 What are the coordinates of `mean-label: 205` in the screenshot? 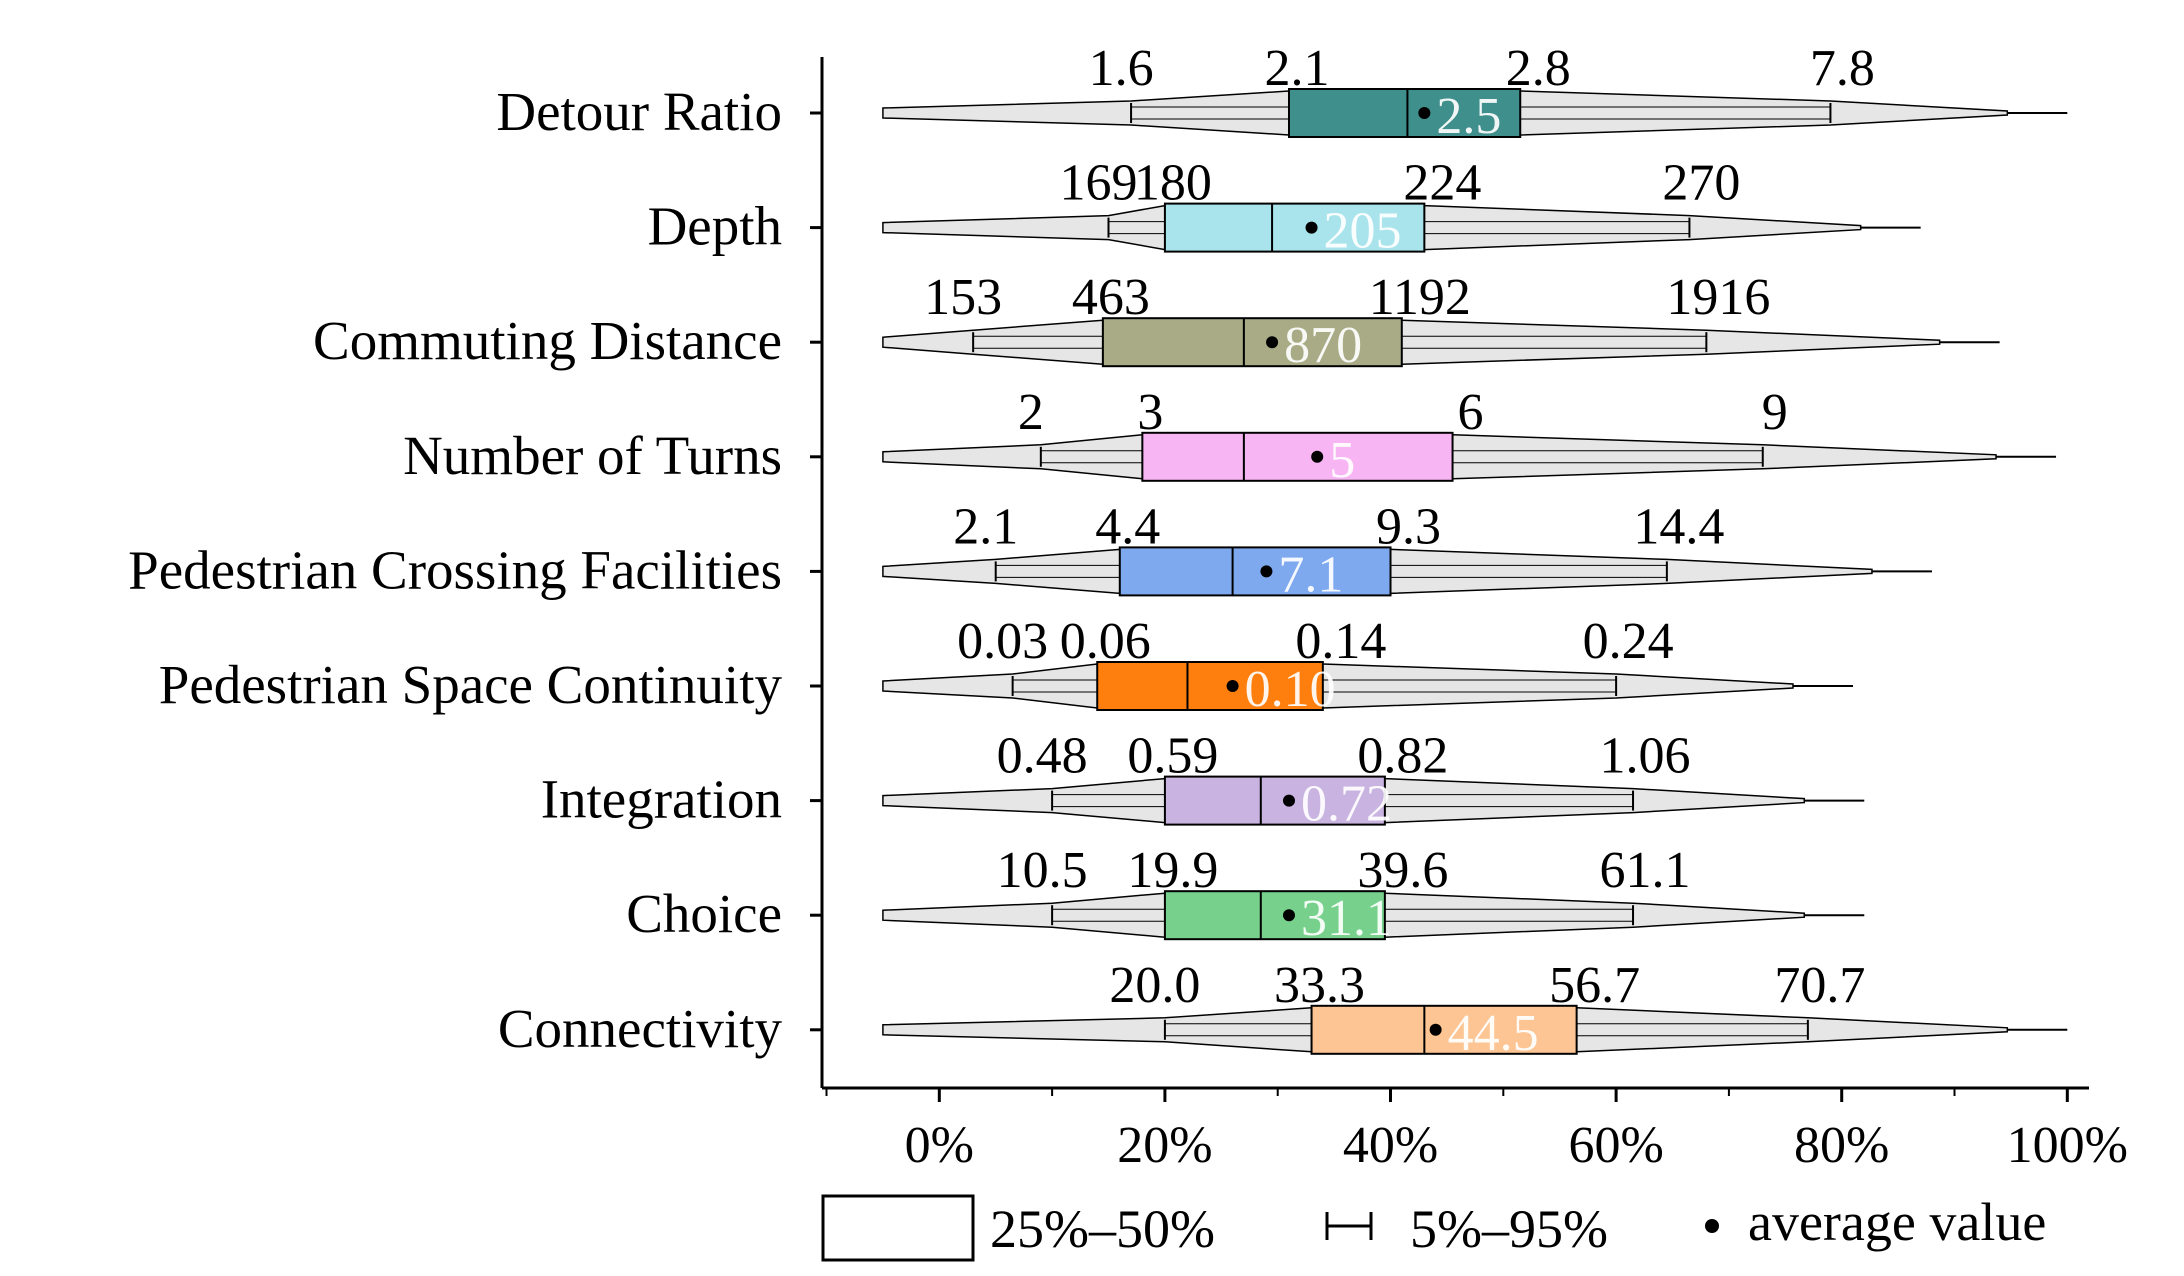 It's located at (1363, 231).